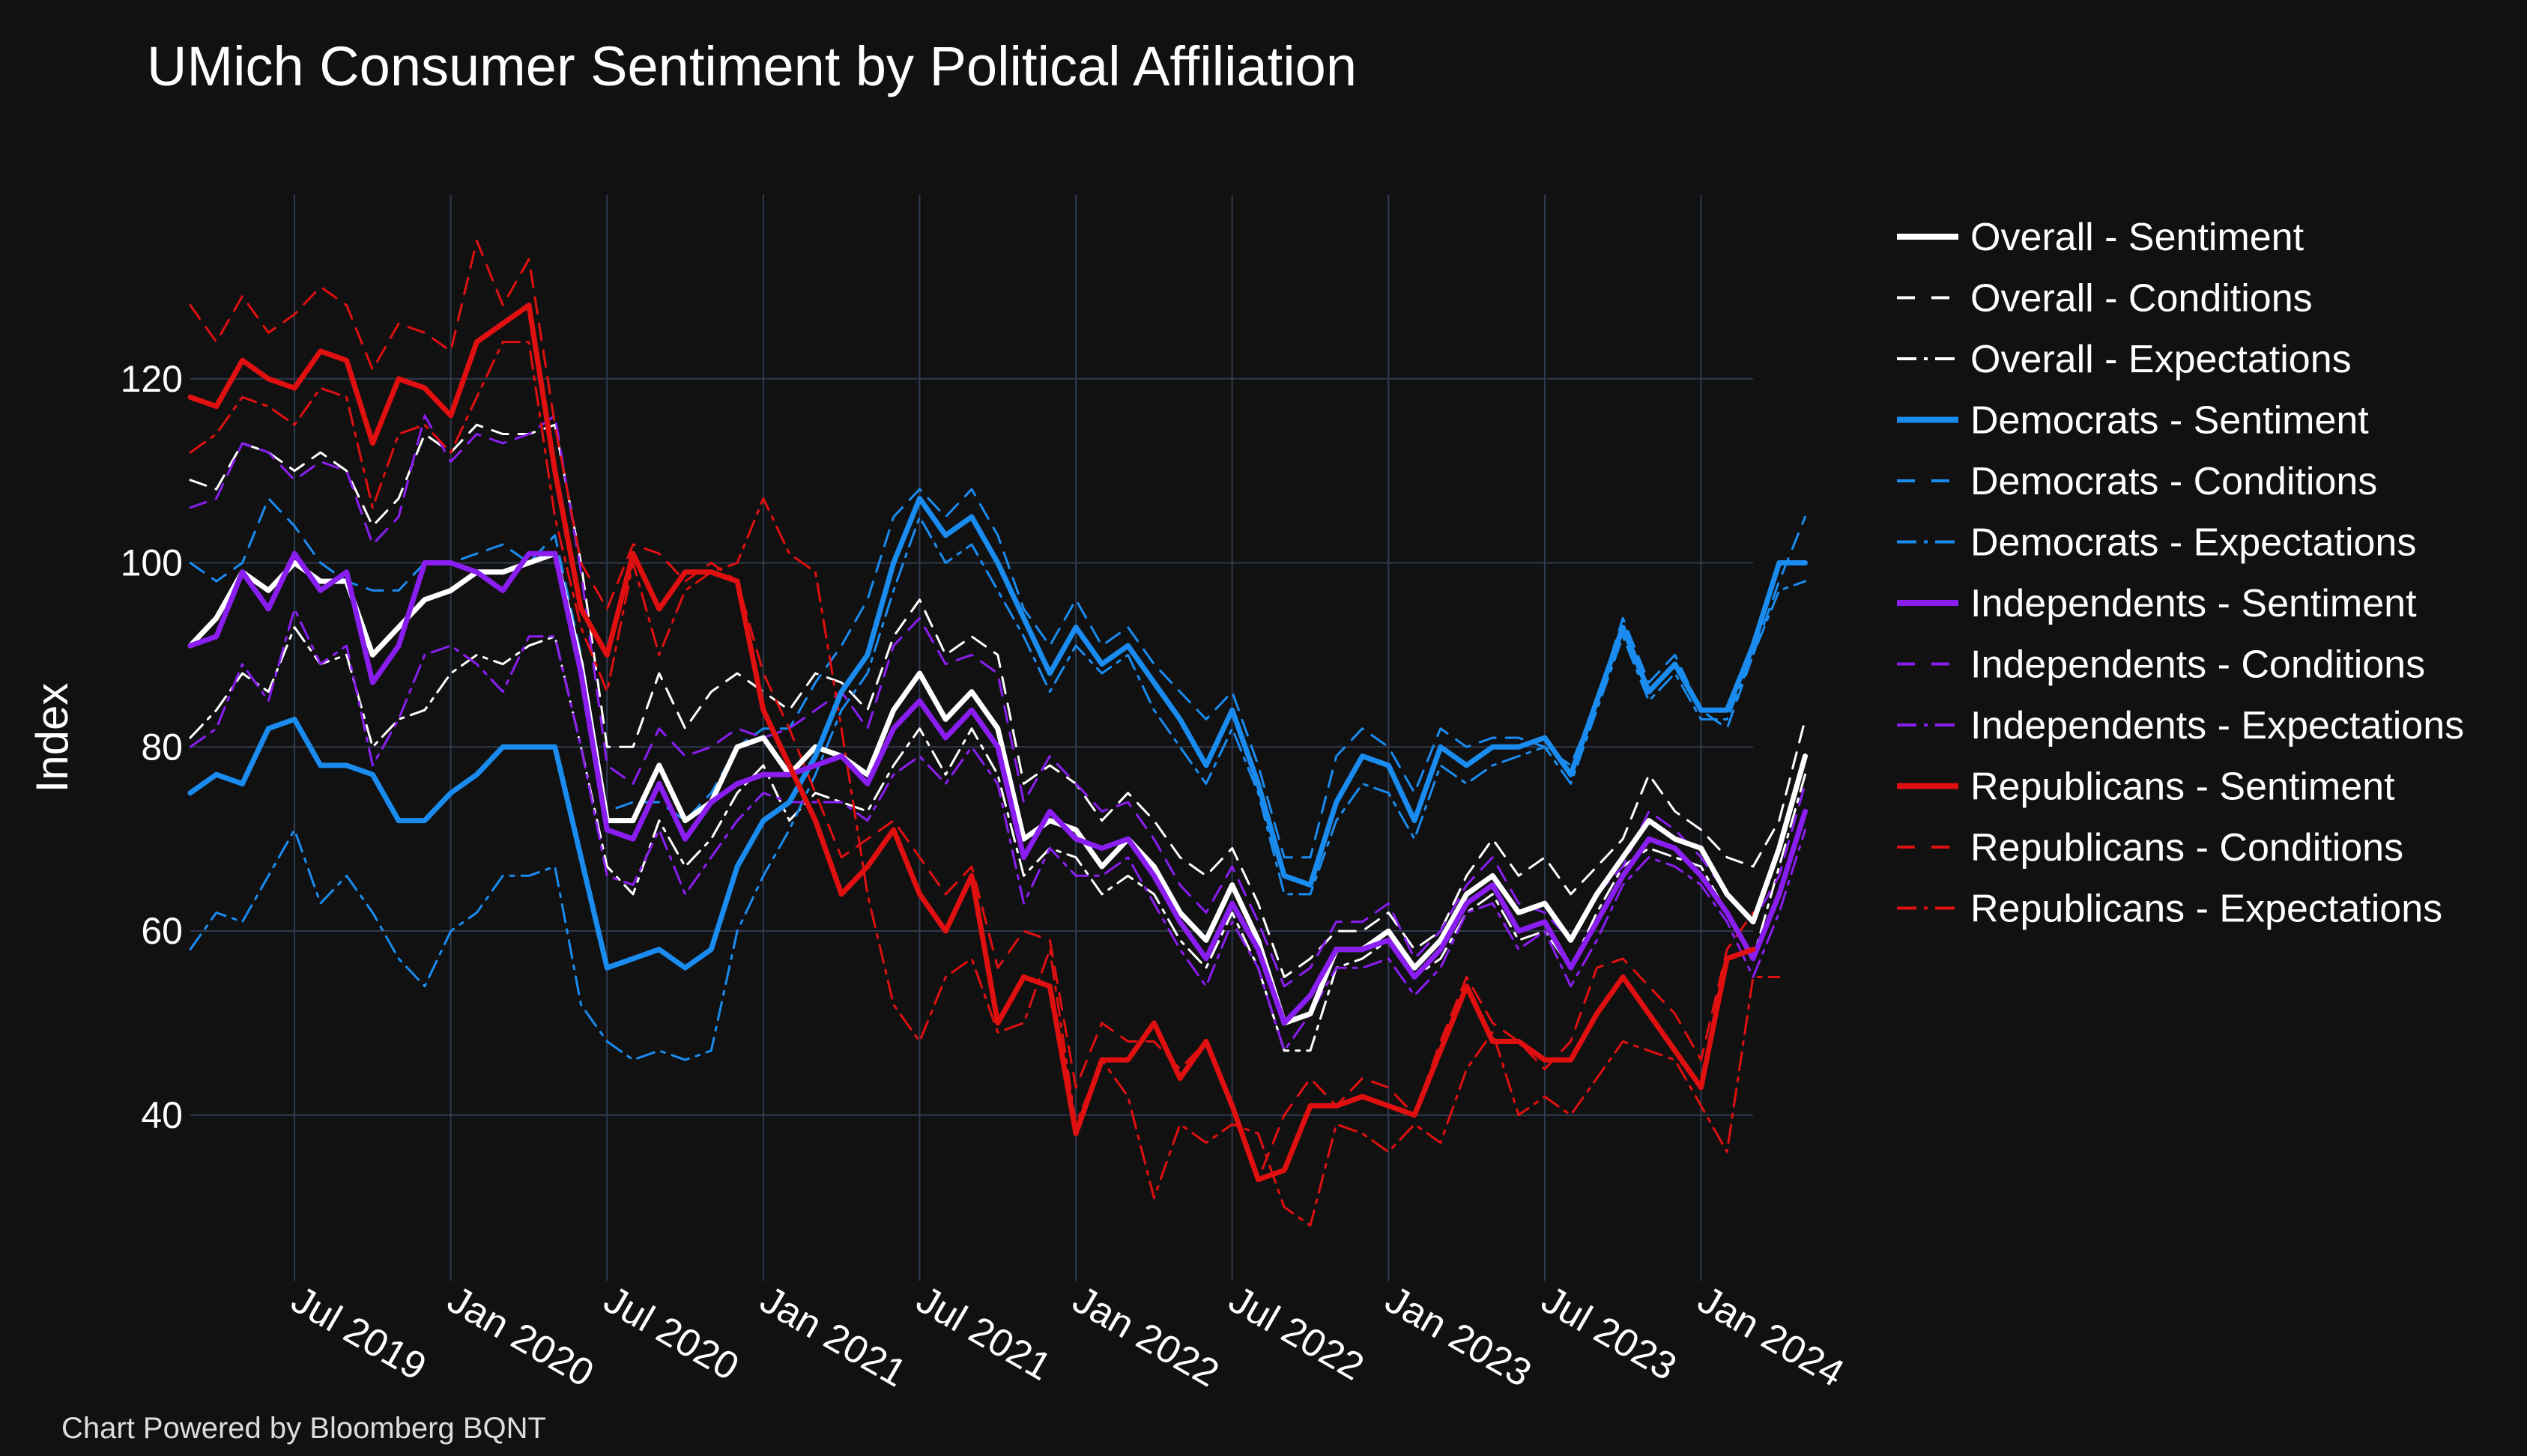 This screenshot has width=2527, height=1456. I want to click on legend-label: Republicans - Conditions, so click(2186, 848).